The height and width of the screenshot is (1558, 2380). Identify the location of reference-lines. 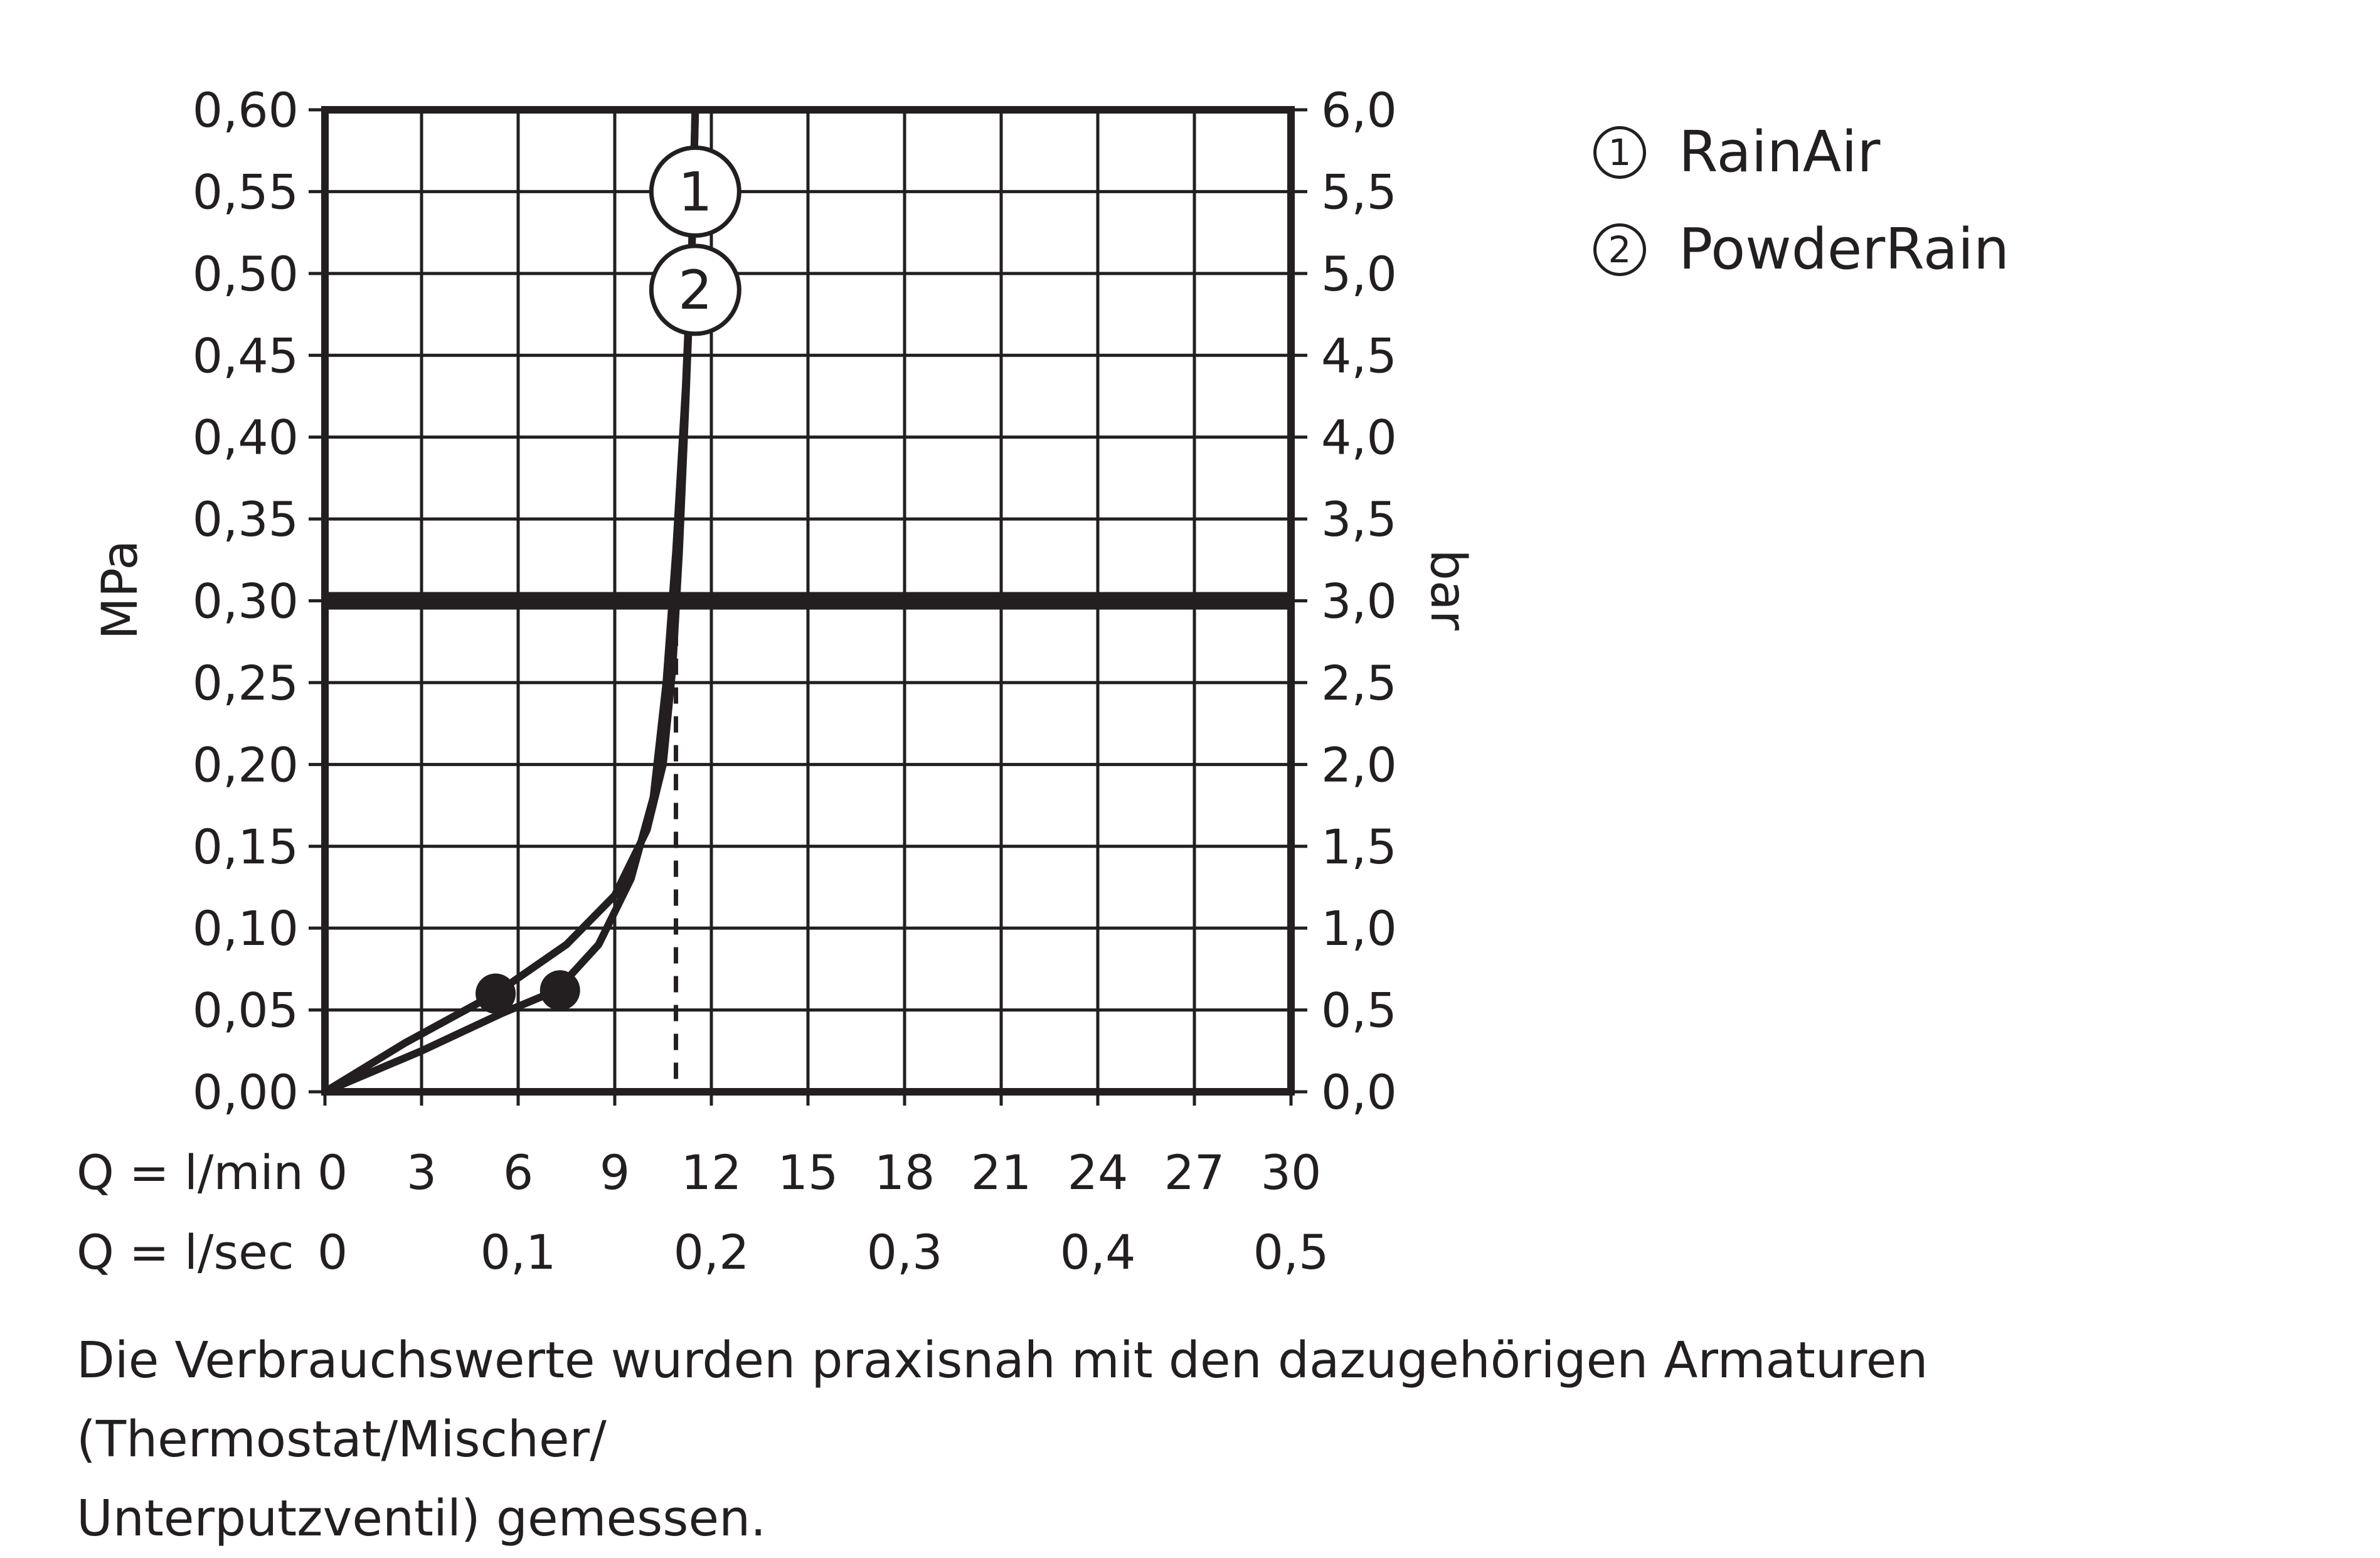
(808, 842).